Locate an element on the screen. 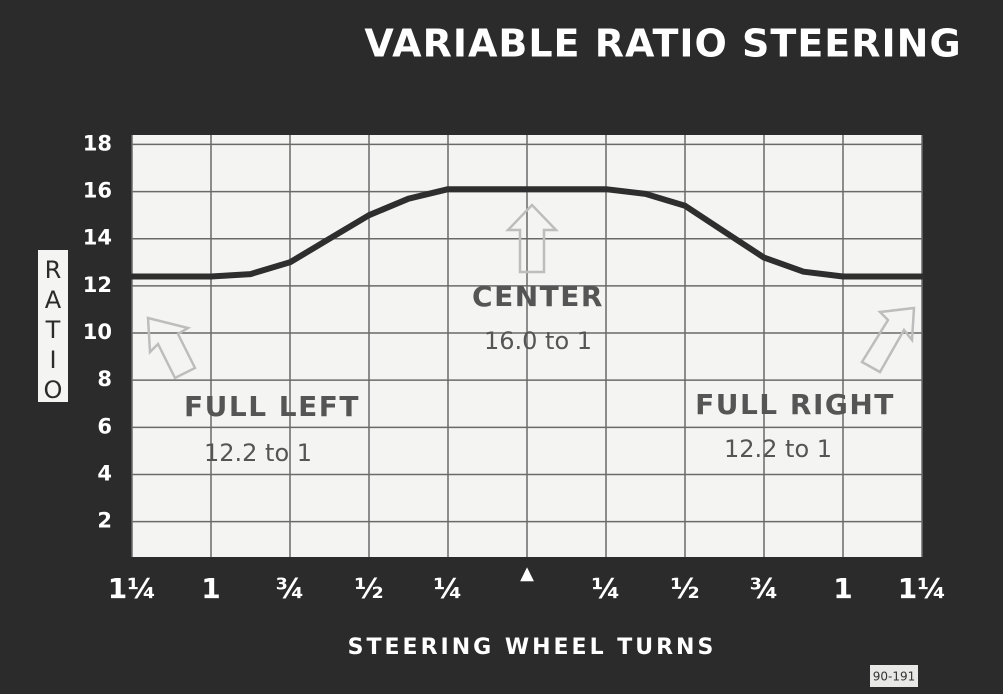  y-axis-label: RATIO is located at coordinates (53, 331).